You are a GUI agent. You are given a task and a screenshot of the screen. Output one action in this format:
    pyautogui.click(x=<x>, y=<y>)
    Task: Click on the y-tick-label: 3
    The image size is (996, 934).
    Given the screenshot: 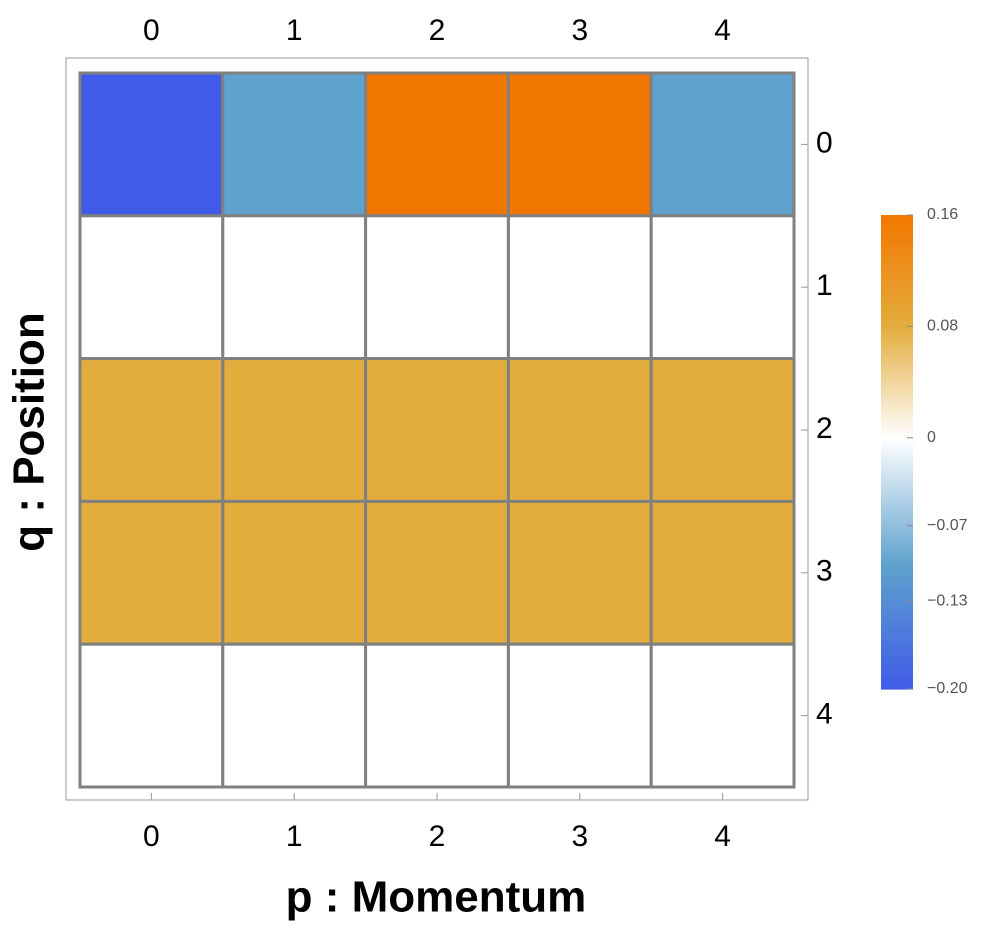 What is the action you would take?
    pyautogui.click(x=824, y=571)
    